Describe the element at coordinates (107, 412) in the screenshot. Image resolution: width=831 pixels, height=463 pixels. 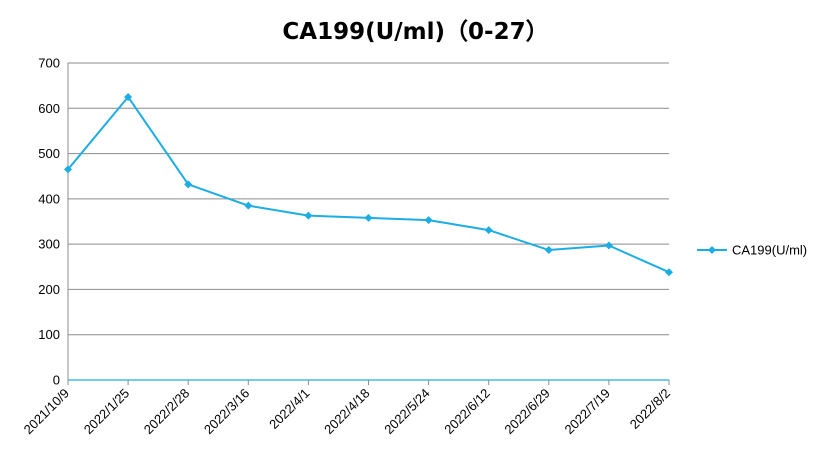
I see `x-tick-label: 2022/1/25` at that location.